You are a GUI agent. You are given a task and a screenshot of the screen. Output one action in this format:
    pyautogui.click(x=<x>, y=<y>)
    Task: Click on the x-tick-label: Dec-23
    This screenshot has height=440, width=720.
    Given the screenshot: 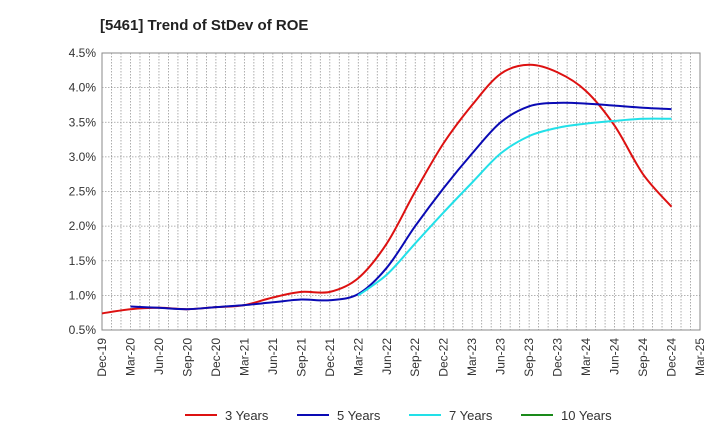 What is the action you would take?
    pyautogui.click(x=558, y=357)
    